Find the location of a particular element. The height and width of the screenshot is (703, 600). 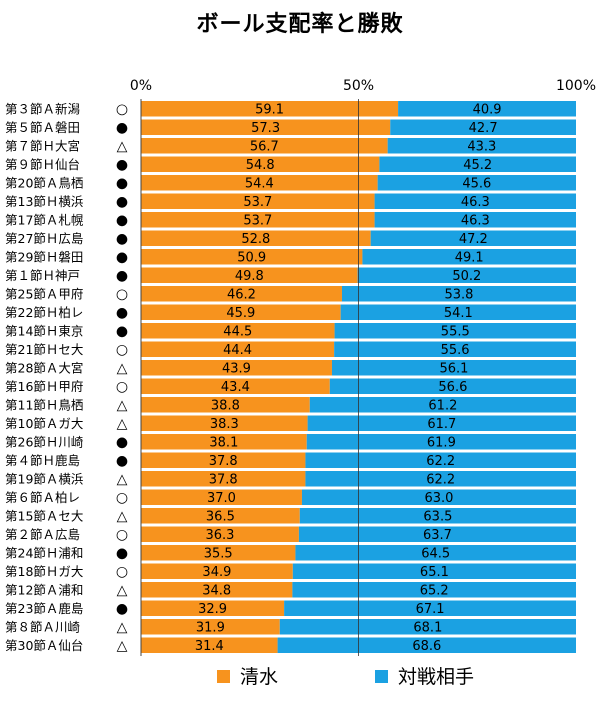

category-label: 第10節Ａガ大 is located at coordinates (44, 423).